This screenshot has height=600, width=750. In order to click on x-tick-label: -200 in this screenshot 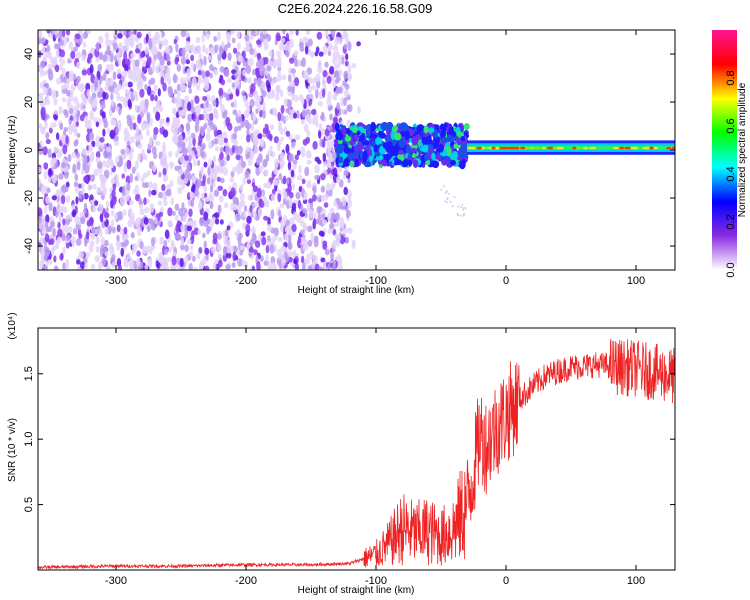, I will do `click(246, 581)`.